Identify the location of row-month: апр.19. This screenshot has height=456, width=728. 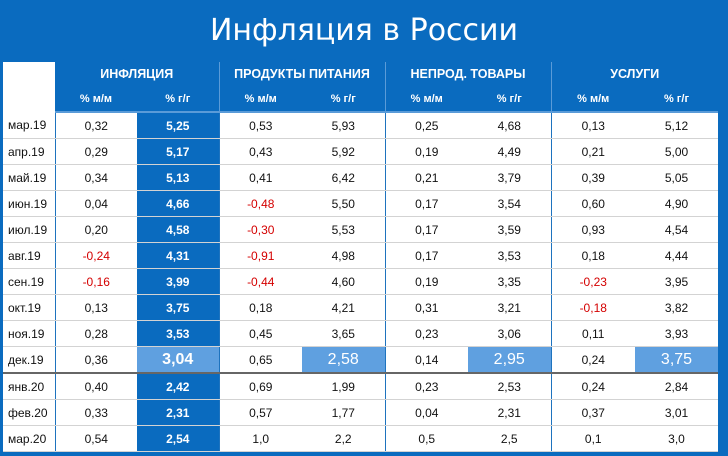
(29, 151).